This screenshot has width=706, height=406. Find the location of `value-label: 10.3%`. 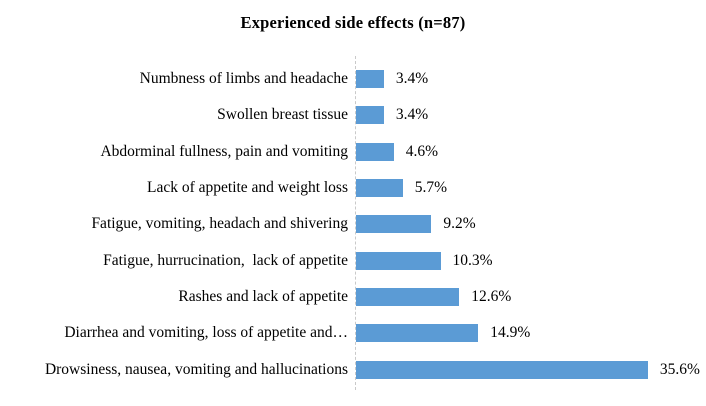

value-label: 10.3% is located at coordinates (472, 260).